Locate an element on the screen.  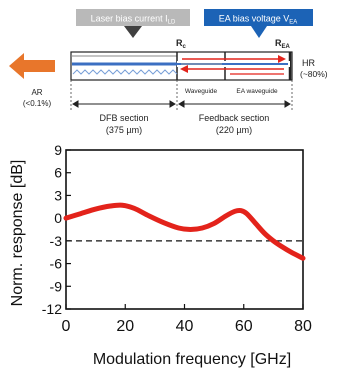
y-axis-label: Norm. response [dB] is located at coordinates (17, 233).